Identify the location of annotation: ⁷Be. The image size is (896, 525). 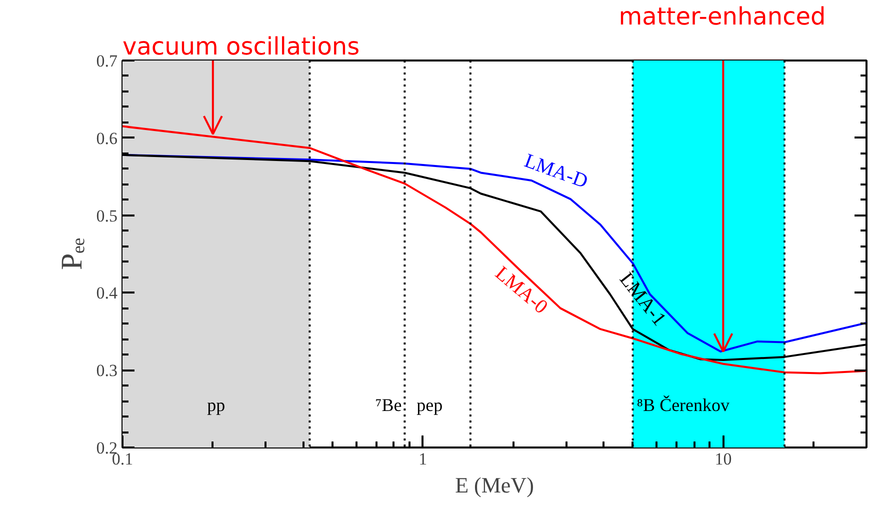
(388, 404).